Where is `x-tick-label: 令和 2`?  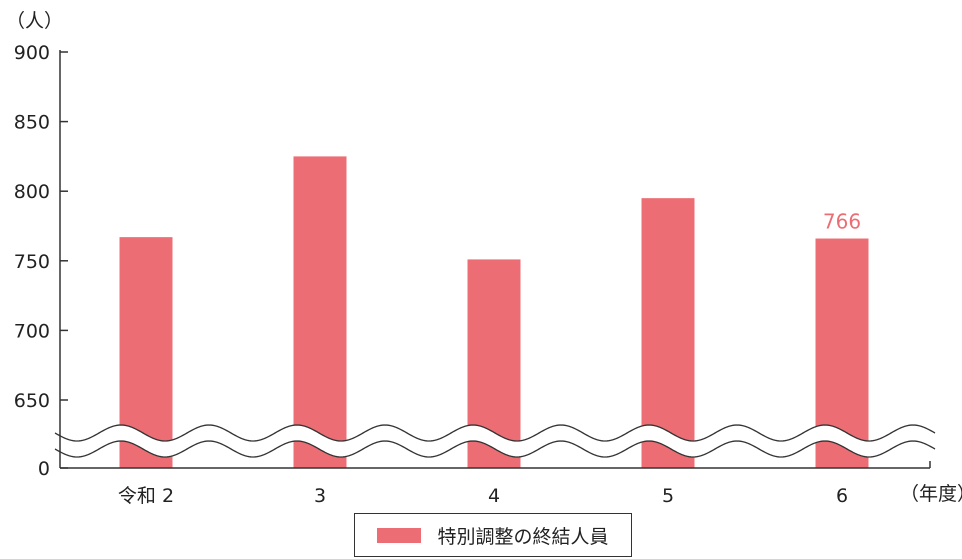
x-tick-label: 令和 2 is located at coordinates (146, 496).